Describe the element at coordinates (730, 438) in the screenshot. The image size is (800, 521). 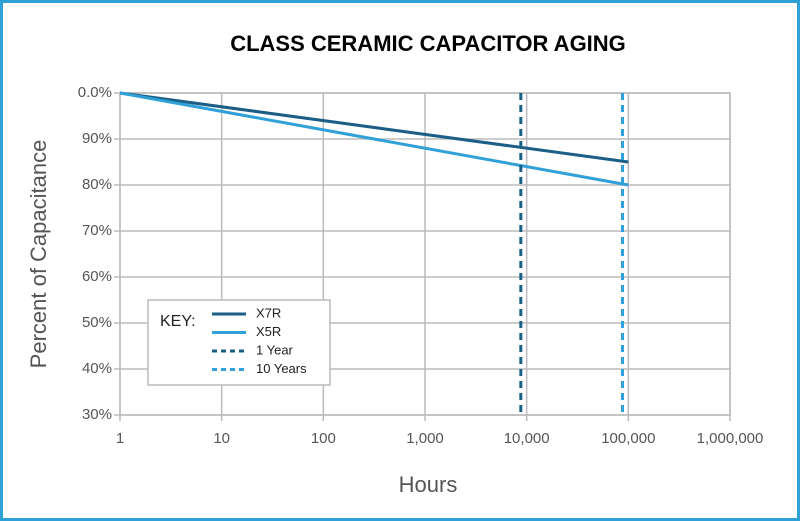
I see `x-tick-label: 1,000,000` at that location.